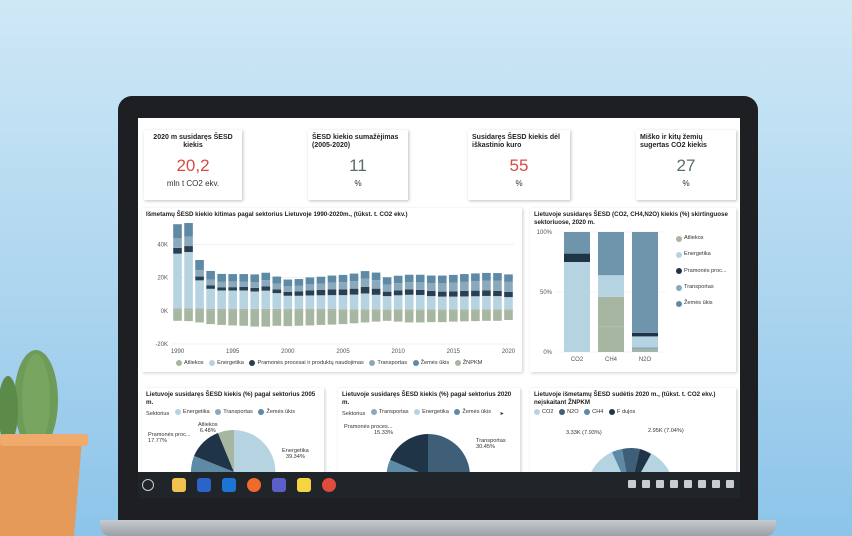 The image size is (852, 536). Describe the element at coordinates (674, 484) in the screenshot. I see `cloud-icon` at that location.